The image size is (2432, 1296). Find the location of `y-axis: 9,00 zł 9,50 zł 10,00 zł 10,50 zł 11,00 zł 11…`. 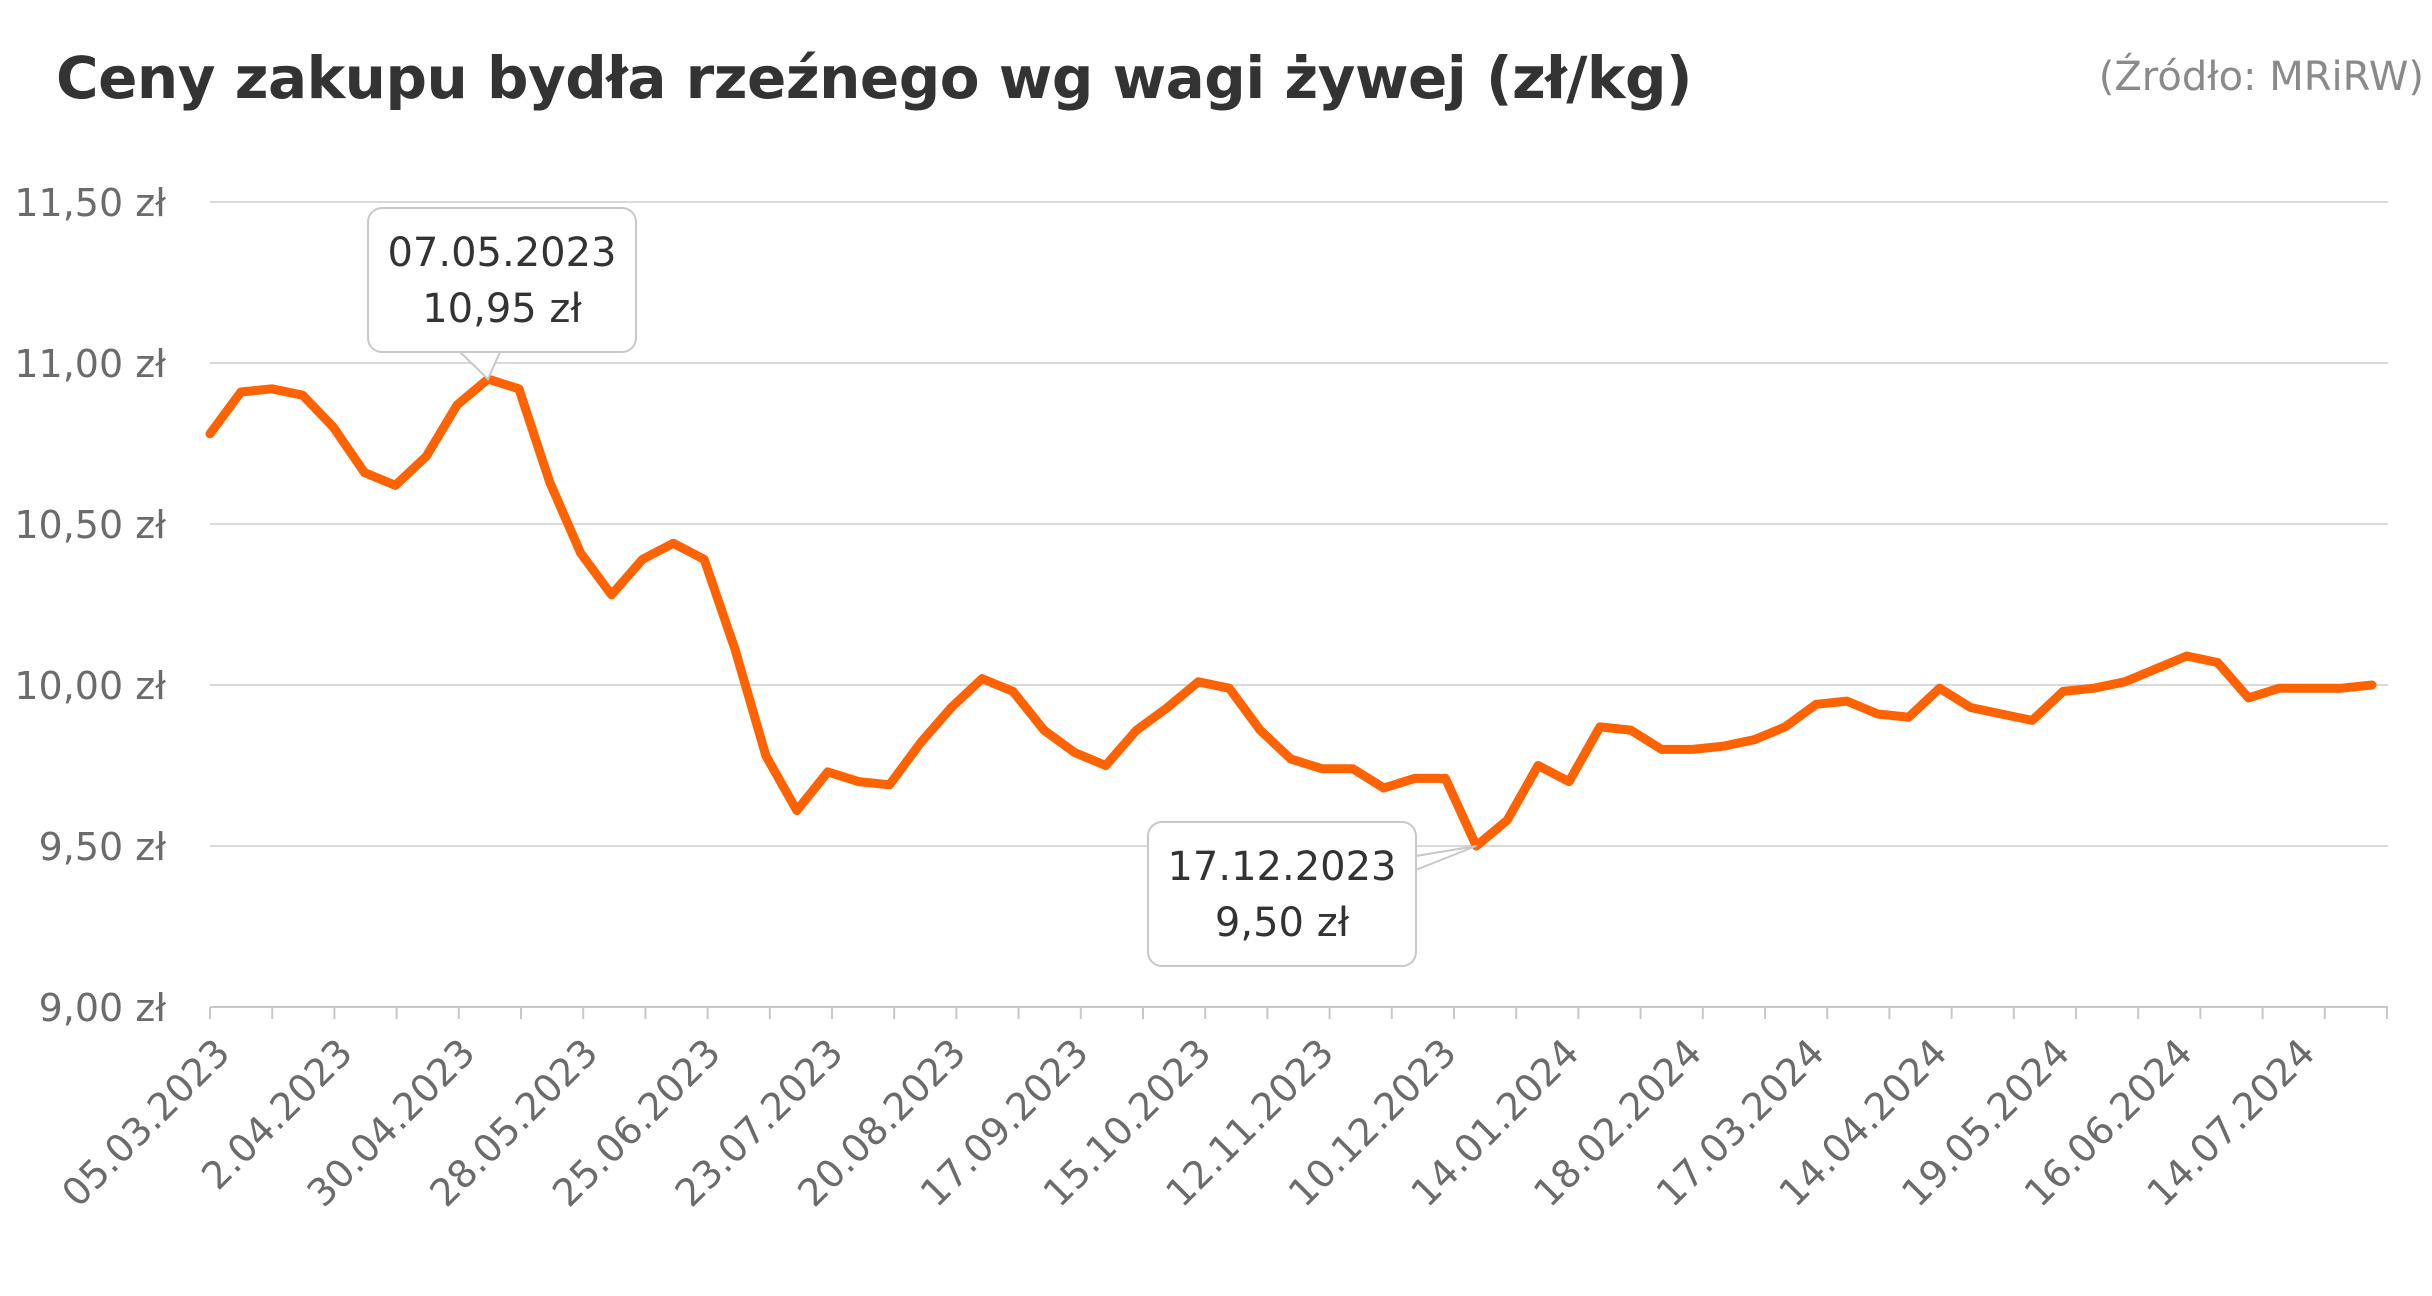

y-axis: 9,00 zł 9,50 zł 10,00 zł 10,50 zł 11,00 zł 11… is located at coordinates (90, 605).